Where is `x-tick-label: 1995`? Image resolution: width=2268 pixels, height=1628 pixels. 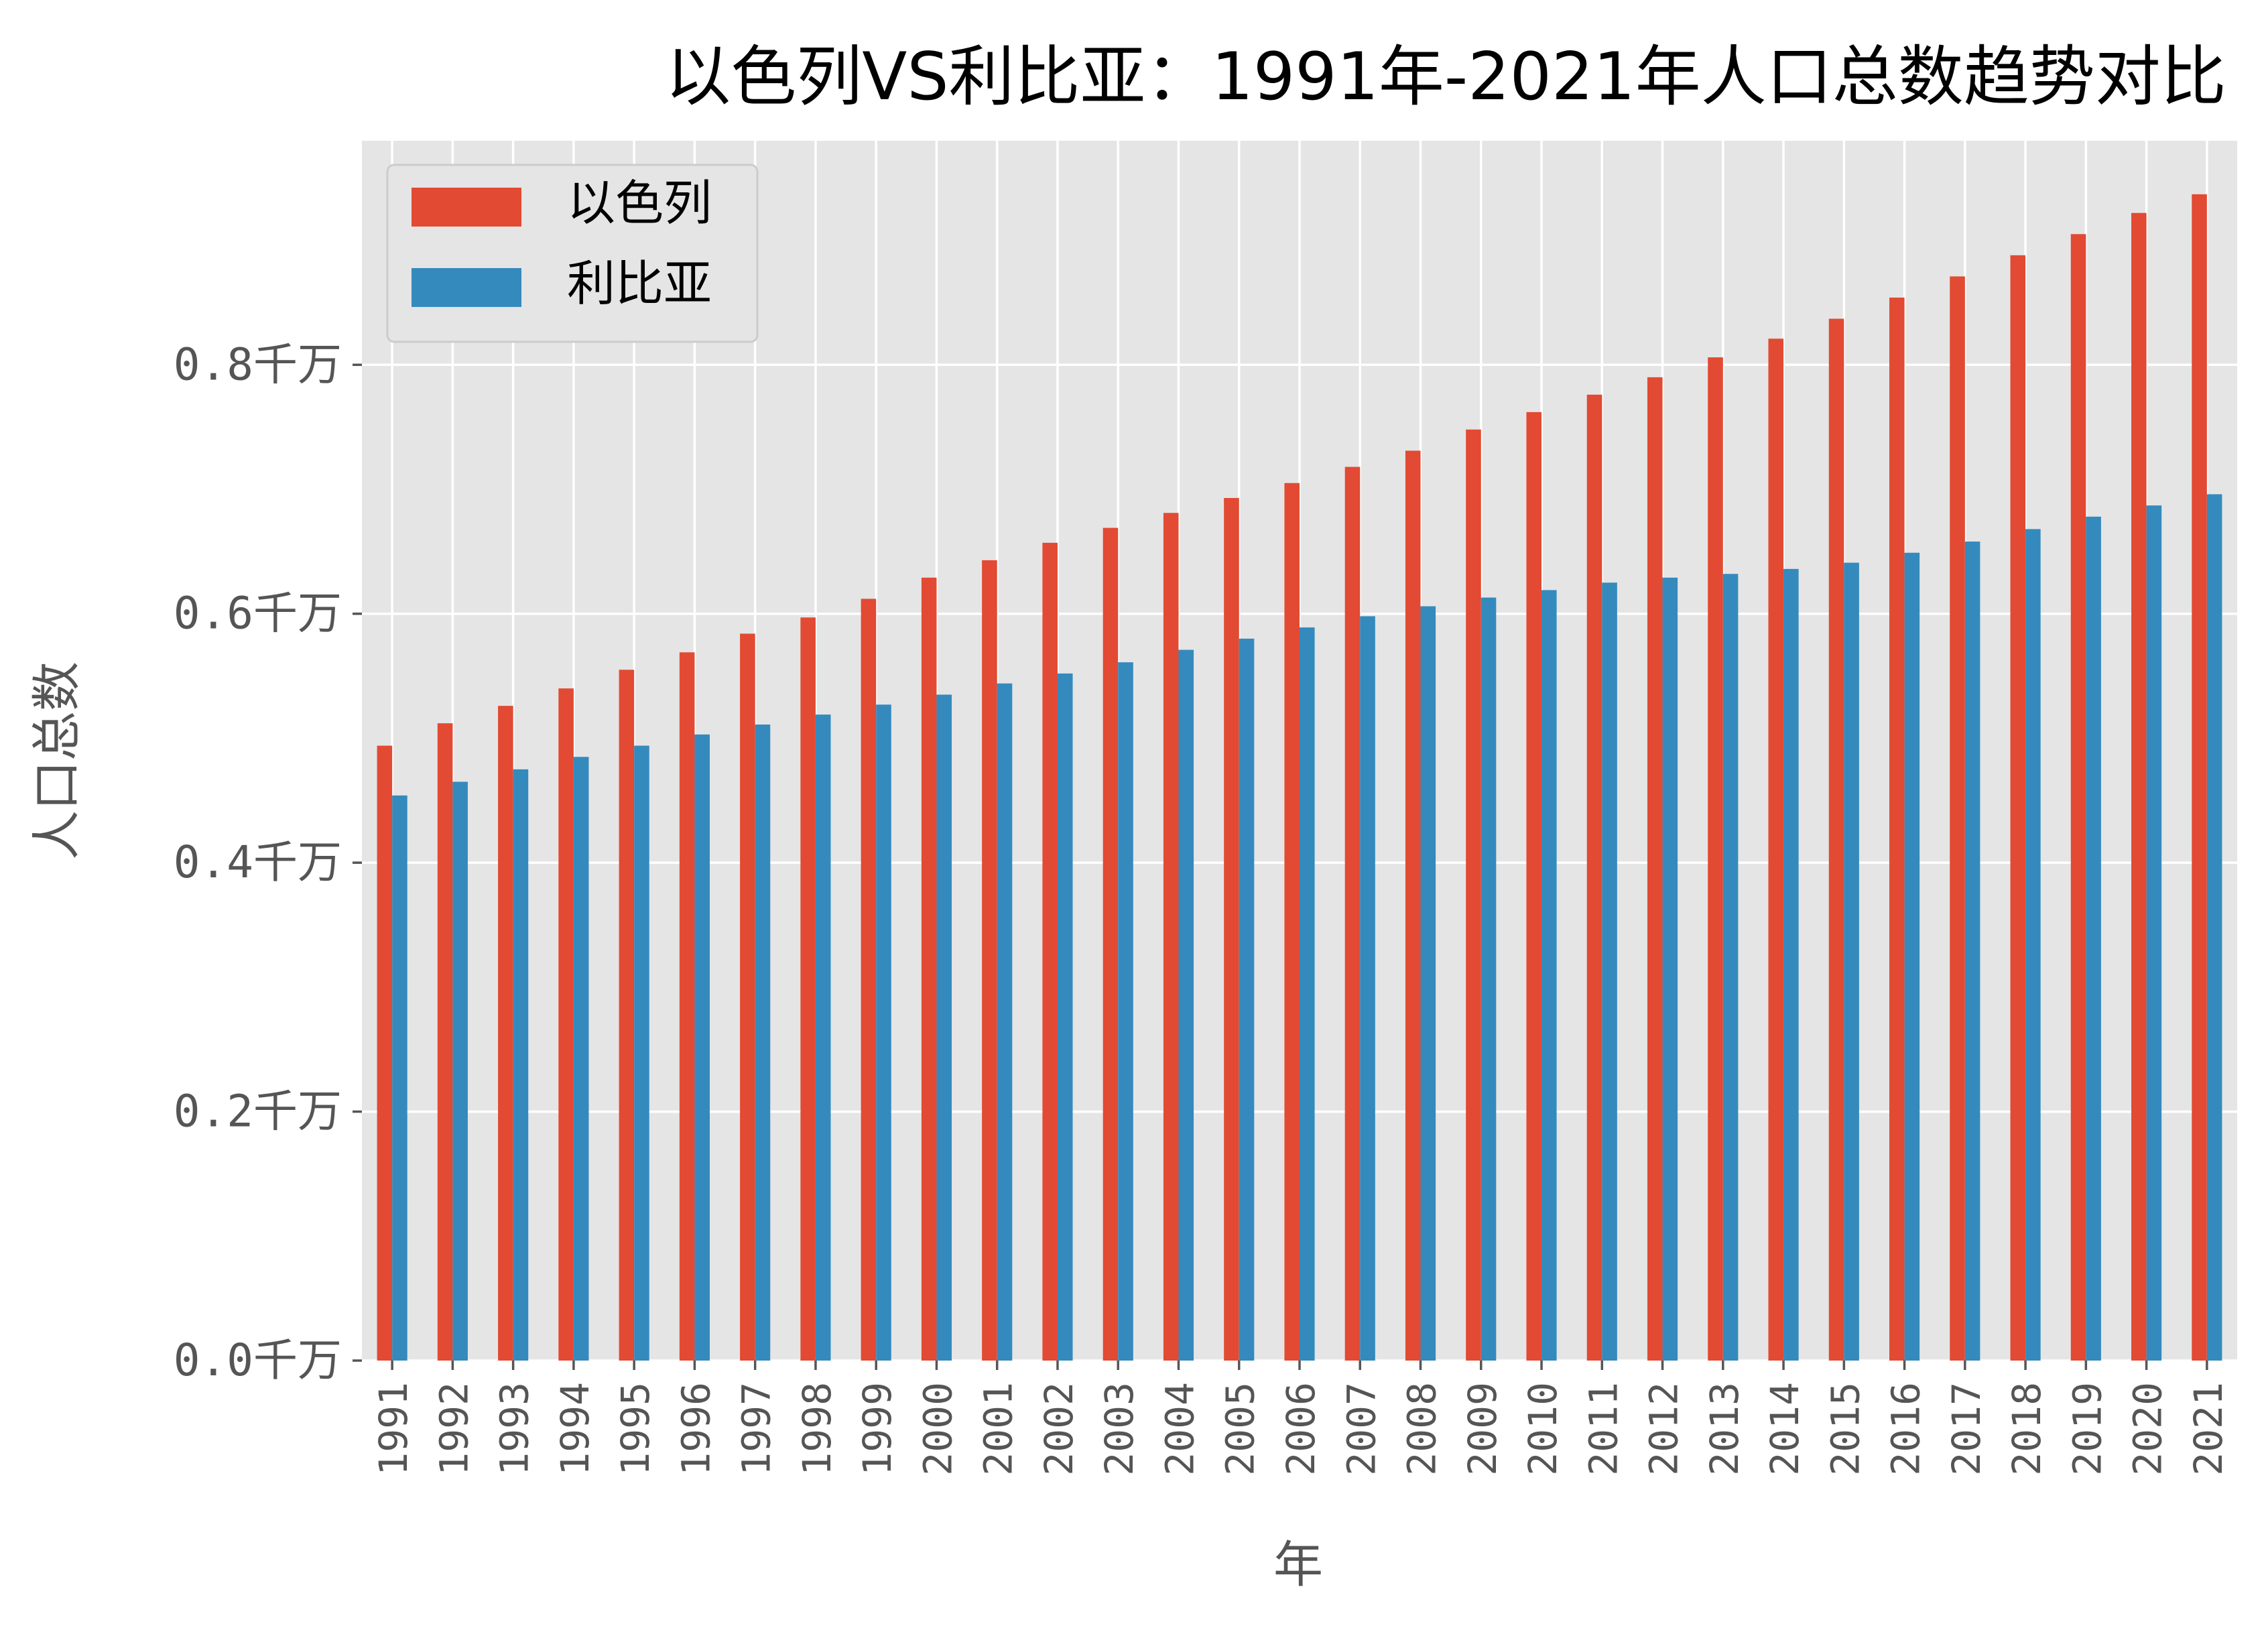 x-tick-label: 1995 is located at coordinates (636, 1429).